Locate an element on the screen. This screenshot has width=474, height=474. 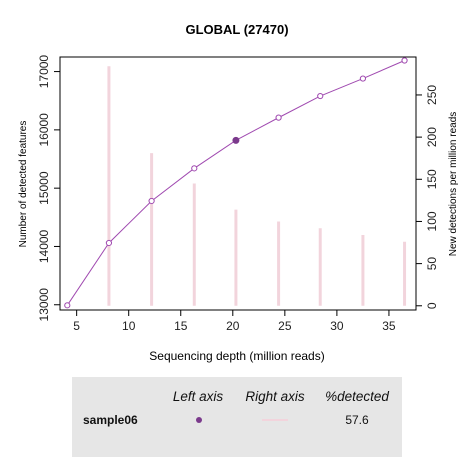
y2-tick-label: 250 is located at coordinates (432, 95).